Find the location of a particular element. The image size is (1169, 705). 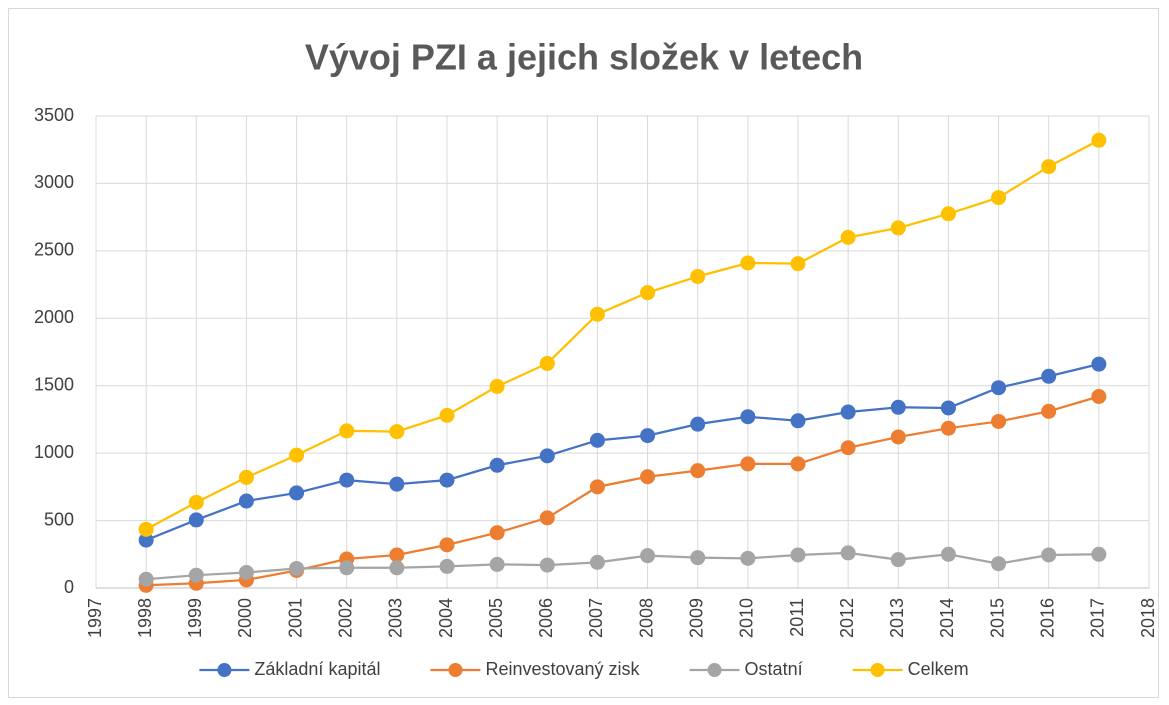

legend-label: Celkem is located at coordinates (938, 669).